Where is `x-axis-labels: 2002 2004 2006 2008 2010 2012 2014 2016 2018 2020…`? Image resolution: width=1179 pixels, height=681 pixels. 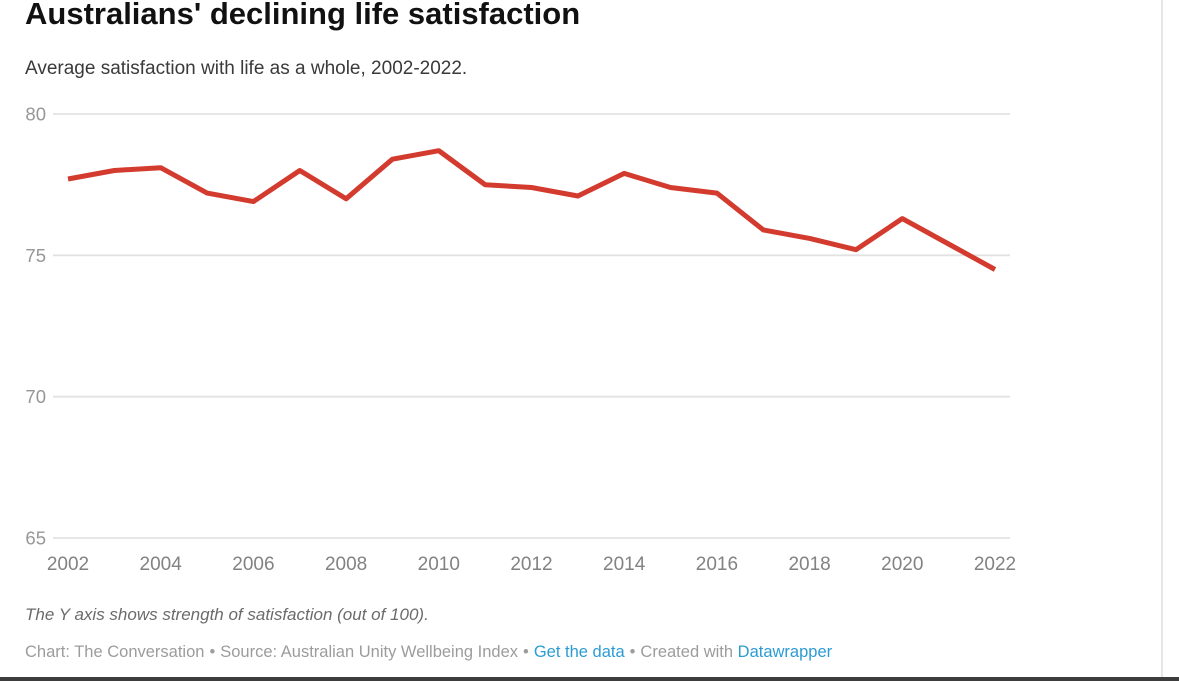 x-axis-labels: 2002 2004 2006 2008 2010 2012 2014 2016 2018 2020… is located at coordinates (531, 564).